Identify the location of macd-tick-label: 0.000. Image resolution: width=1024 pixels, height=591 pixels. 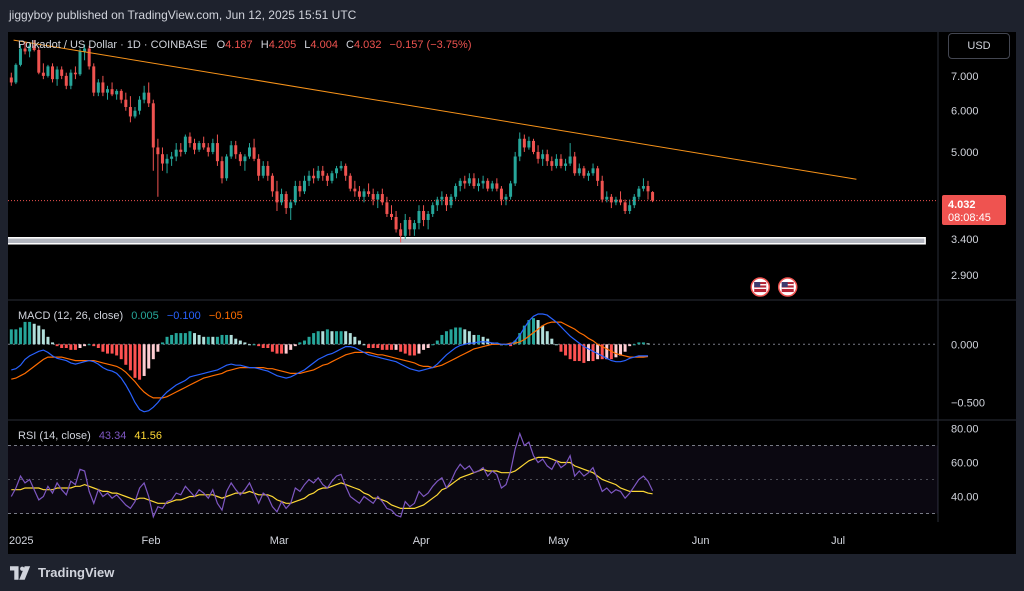
(965, 345).